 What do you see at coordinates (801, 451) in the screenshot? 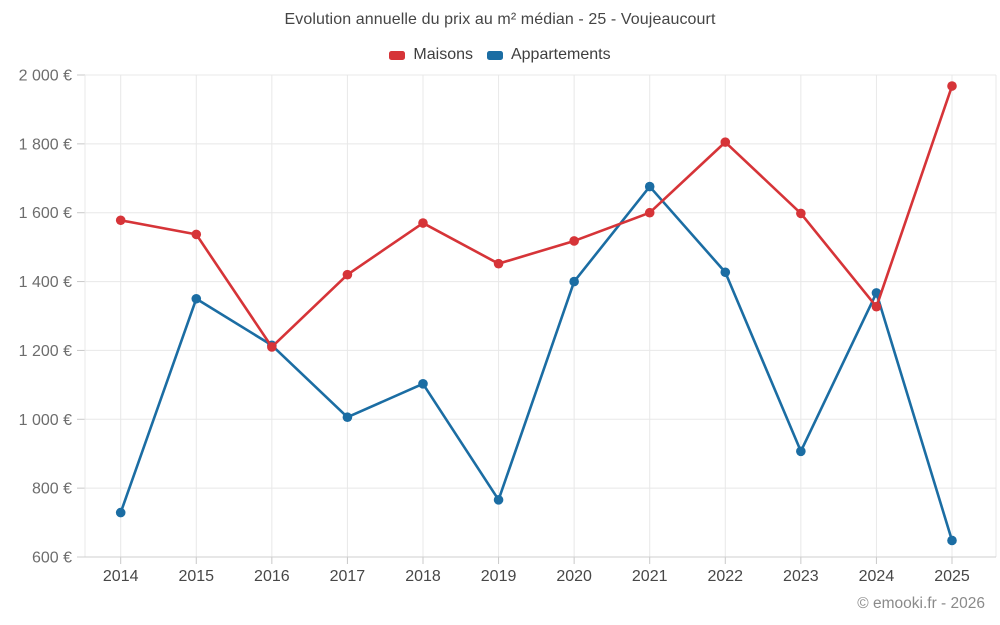
I see `data-point-appartements-2023` at bounding box center [801, 451].